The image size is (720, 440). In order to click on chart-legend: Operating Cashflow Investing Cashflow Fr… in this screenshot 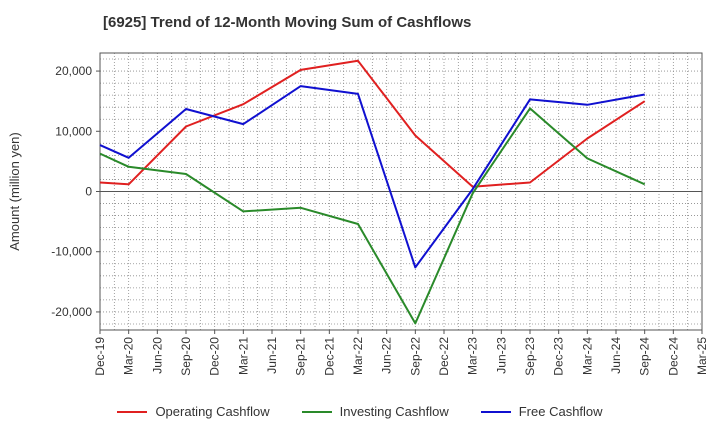, I will do `click(360, 411)`.